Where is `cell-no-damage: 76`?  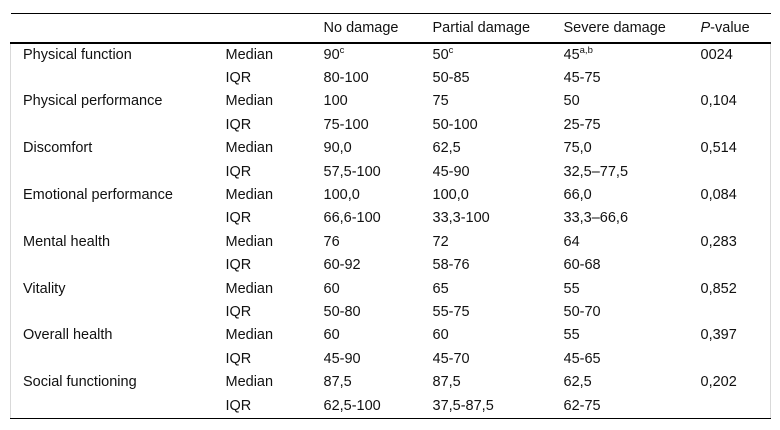 cell-no-damage: 76 is located at coordinates (331, 241).